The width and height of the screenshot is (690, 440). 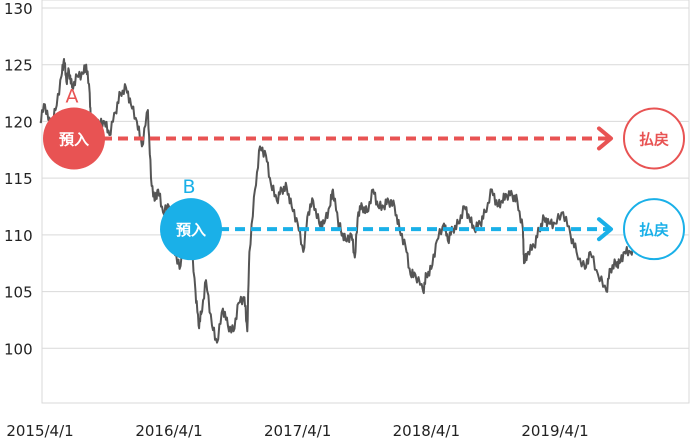 I want to click on x-tick-label: 2015/4/1, so click(x=39, y=431).